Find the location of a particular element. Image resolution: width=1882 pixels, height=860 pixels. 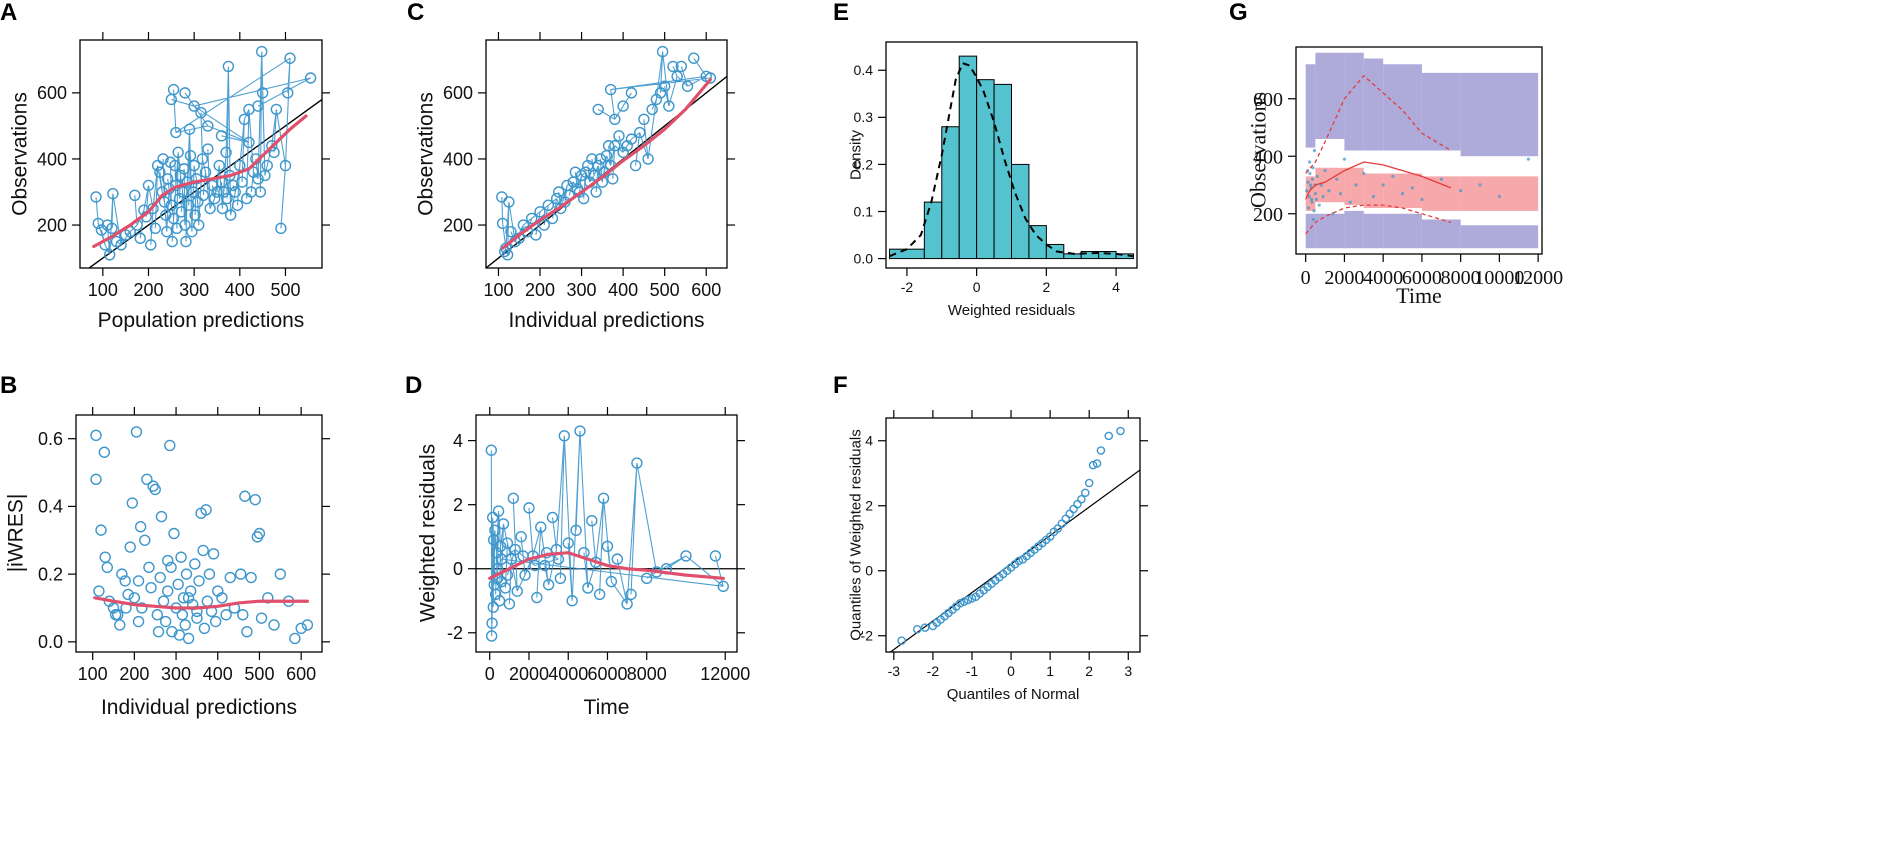

y-tick-label: 600 is located at coordinates (52, 93).